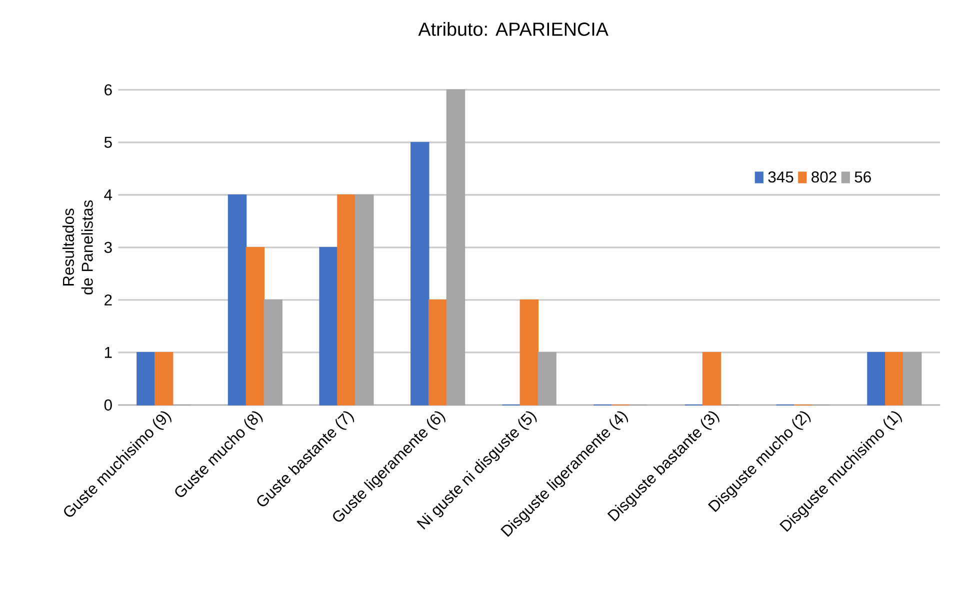 The image size is (955, 599). What do you see at coordinates (108, 352) in the screenshot?
I see `y-tick-label: 1` at bounding box center [108, 352].